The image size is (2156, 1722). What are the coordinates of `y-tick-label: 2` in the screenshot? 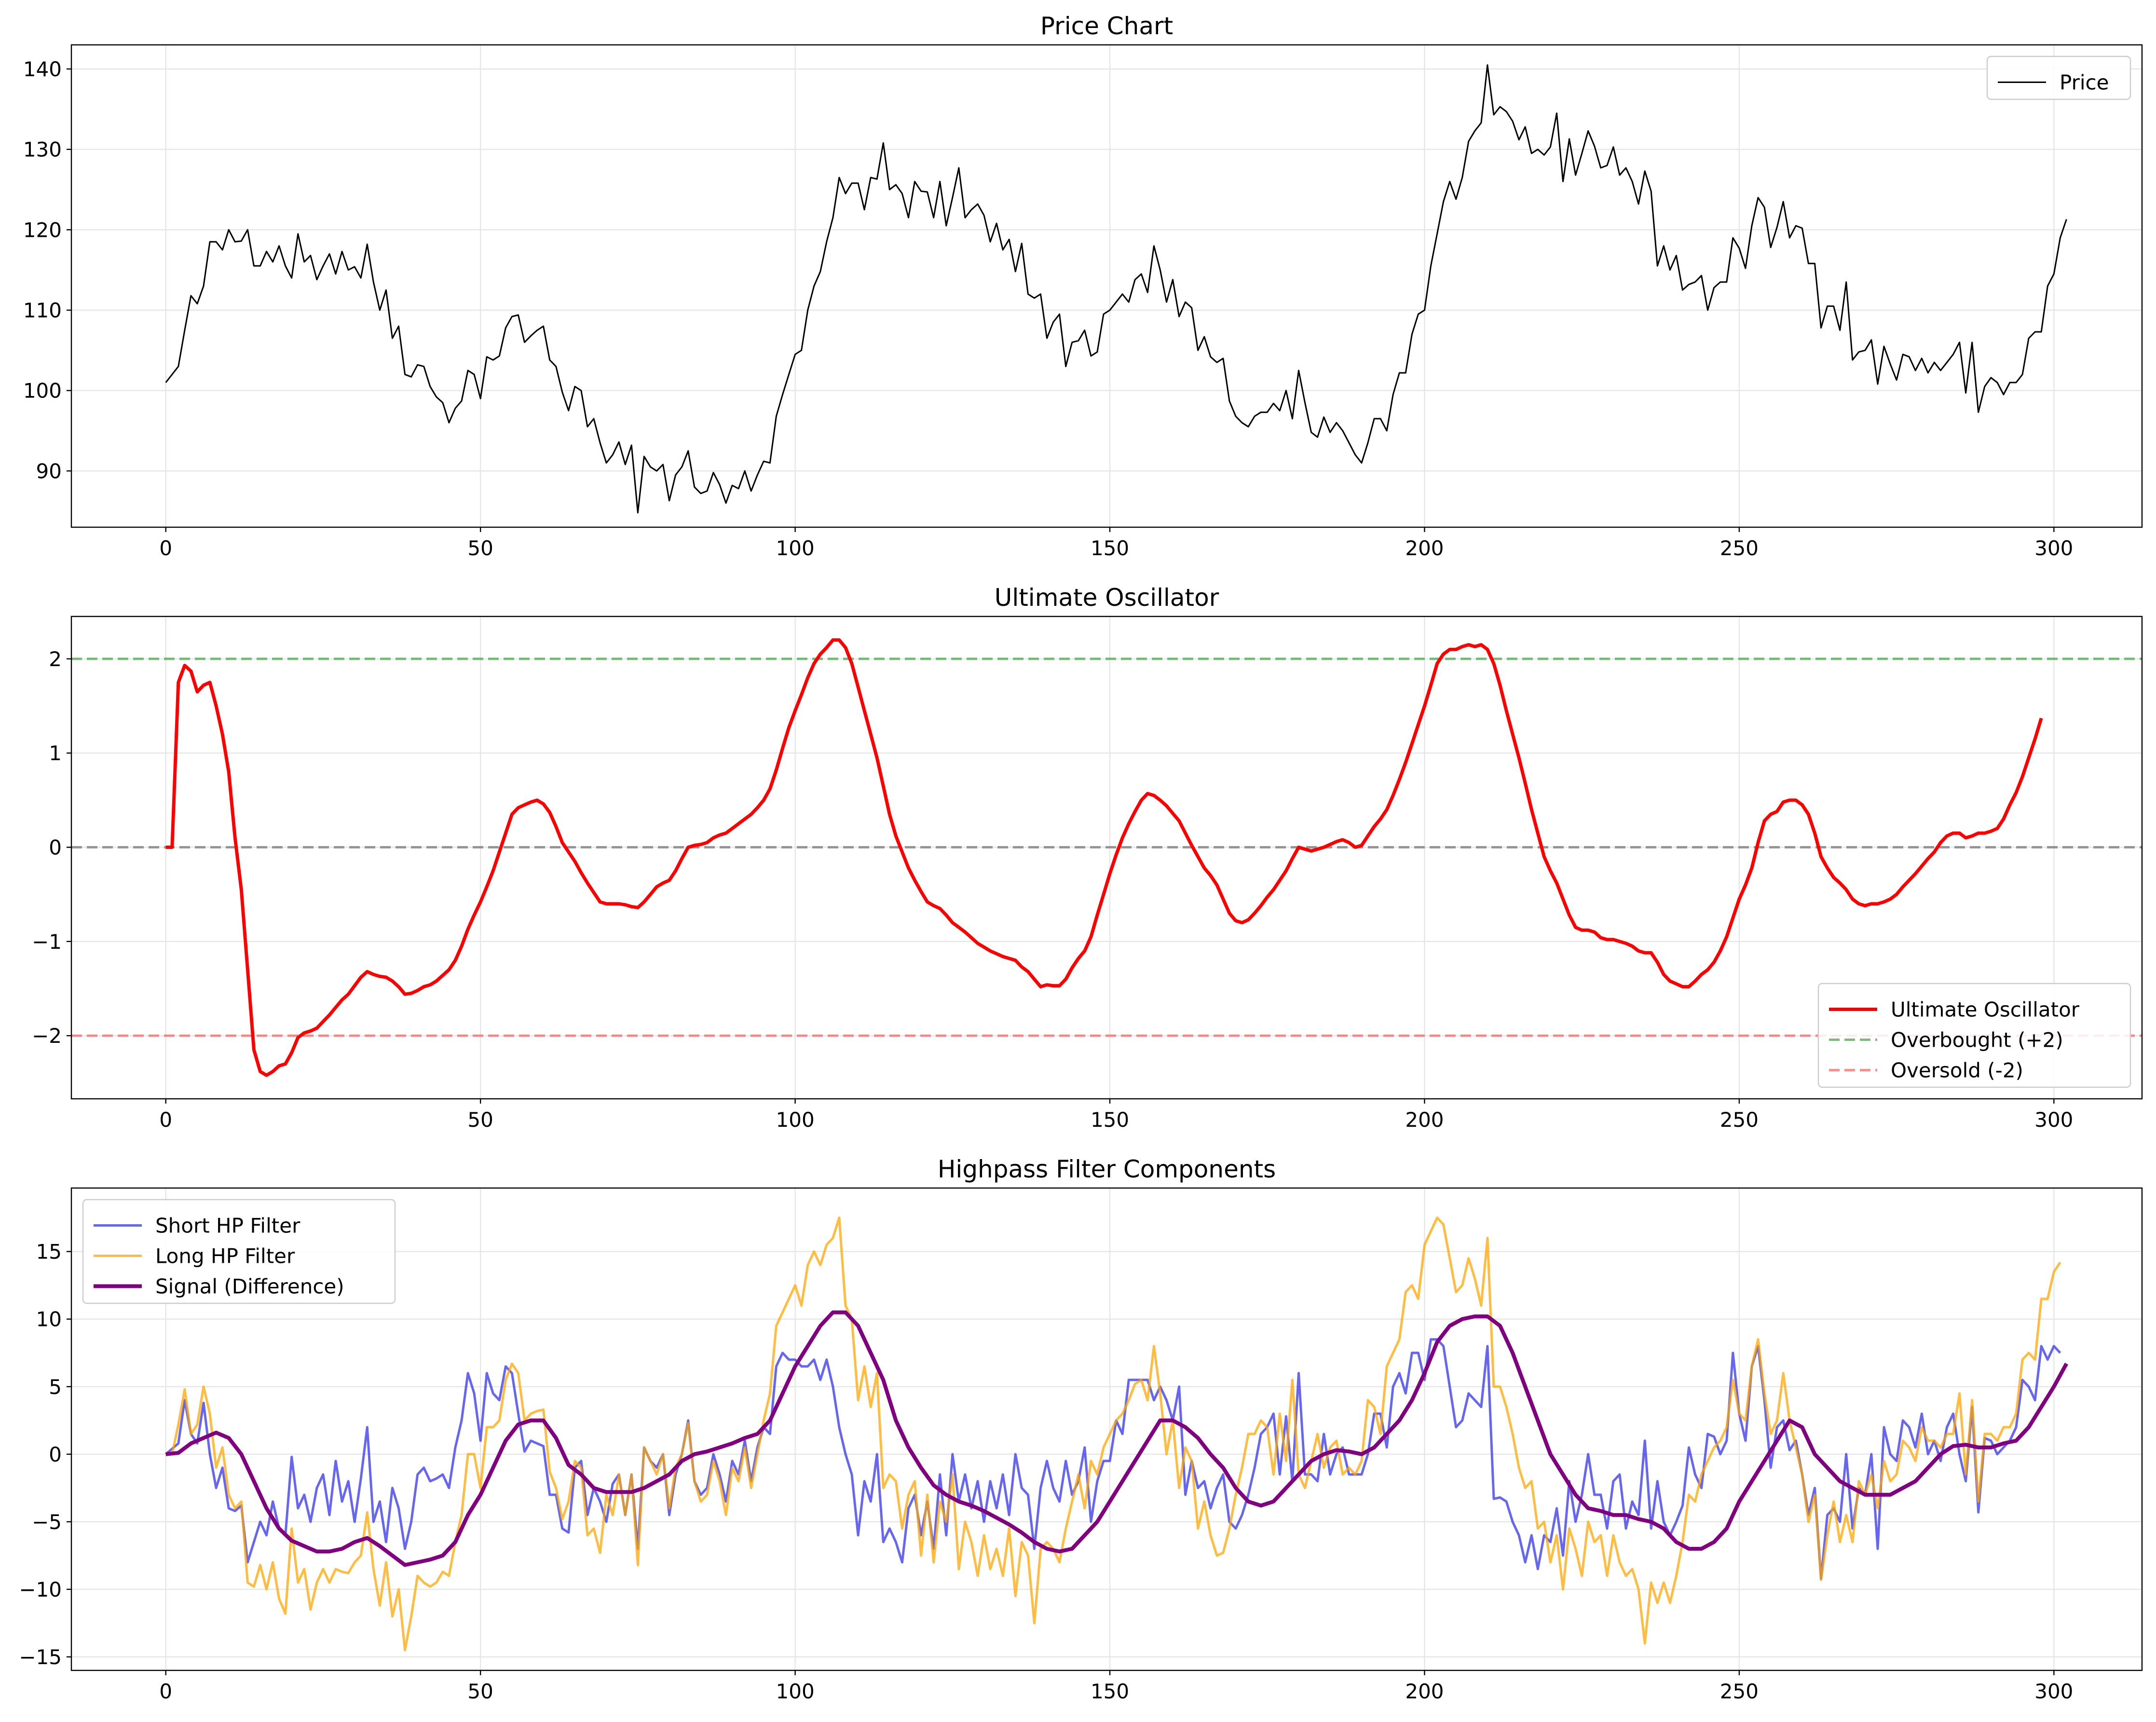 It's located at (55, 659).